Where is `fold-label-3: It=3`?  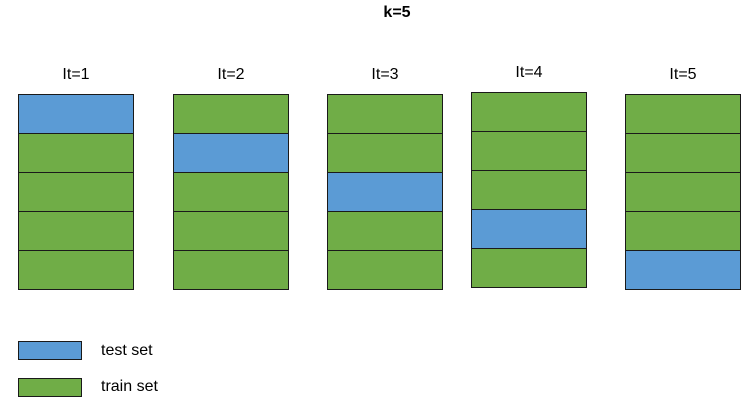
fold-label-3: It=3 is located at coordinates (385, 75).